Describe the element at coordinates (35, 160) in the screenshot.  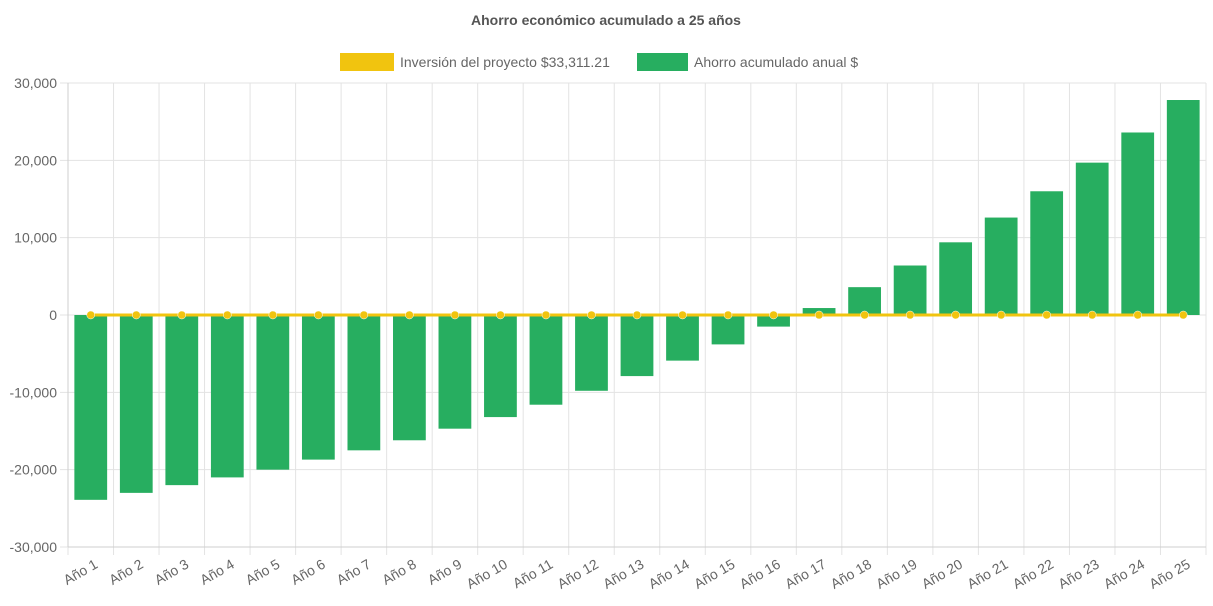
I see `y-tick-label: 20,000` at that location.